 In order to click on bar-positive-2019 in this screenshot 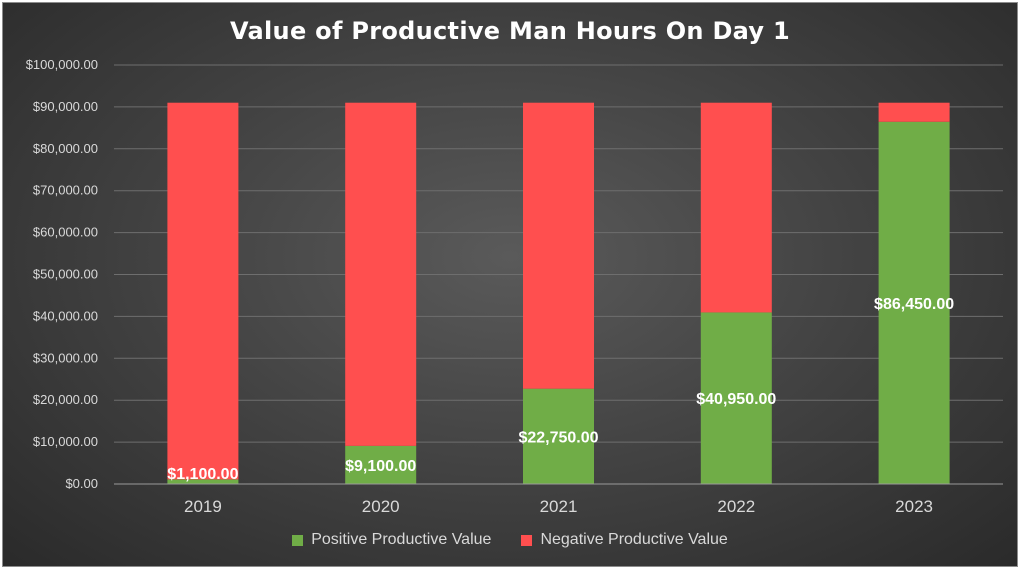, I will do `click(203, 481)`.